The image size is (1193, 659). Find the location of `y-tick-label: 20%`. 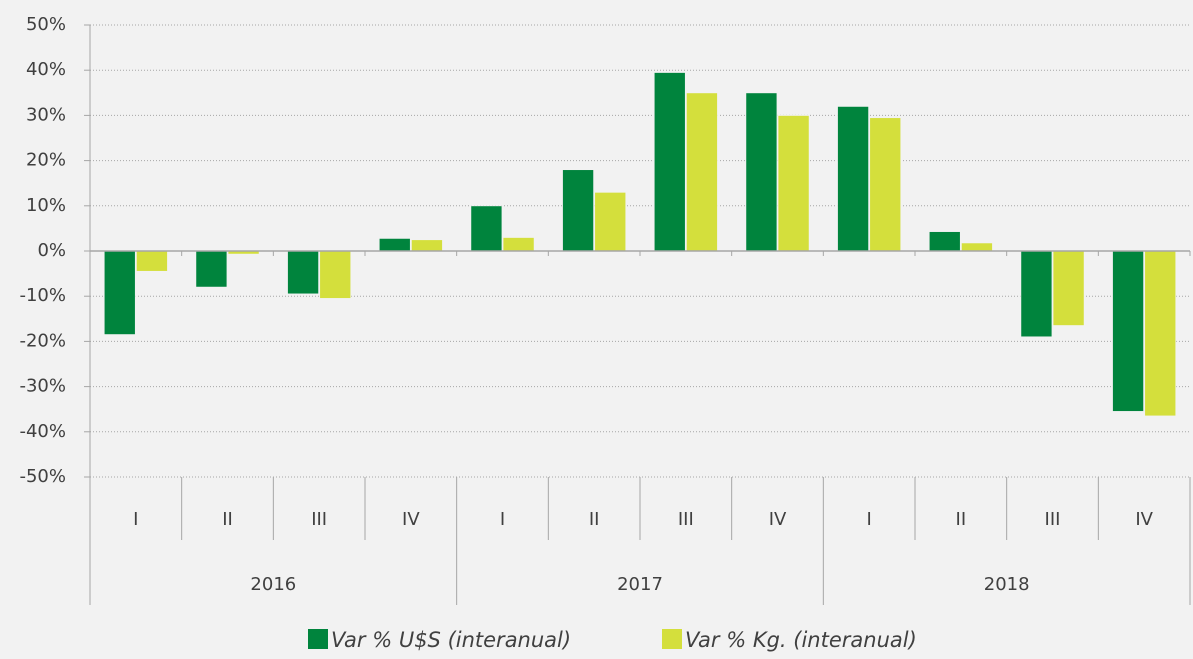

y-tick-label: 20% is located at coordinates (46, 160).